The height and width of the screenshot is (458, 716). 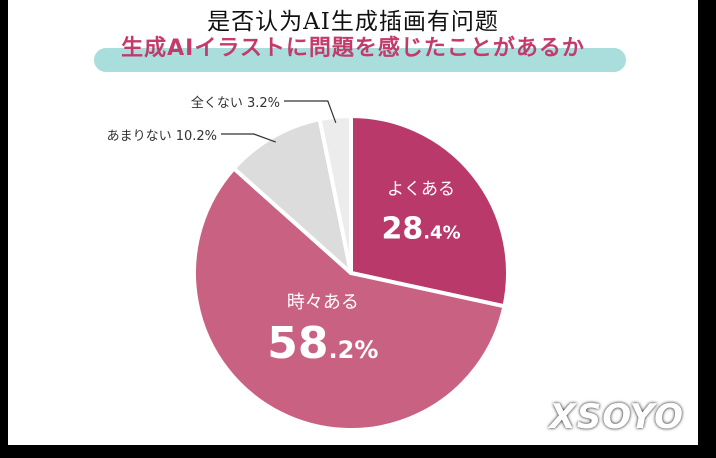 I want to click on slice-label-1: 時々ある, so click(x=323, y=302).